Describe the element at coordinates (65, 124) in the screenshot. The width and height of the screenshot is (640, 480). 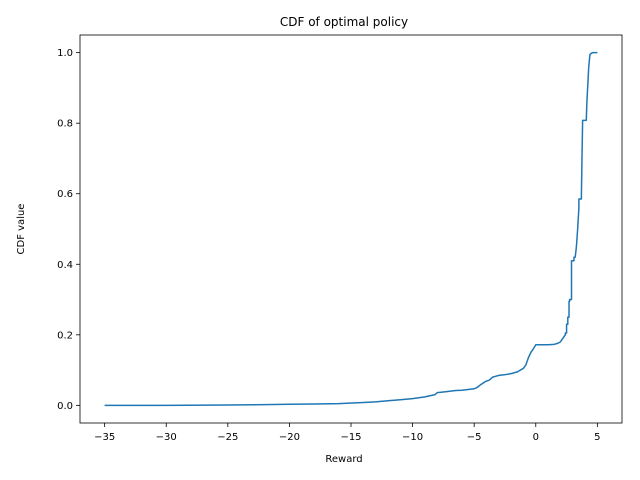
I see `y-tick-label: 0.8` at that location.